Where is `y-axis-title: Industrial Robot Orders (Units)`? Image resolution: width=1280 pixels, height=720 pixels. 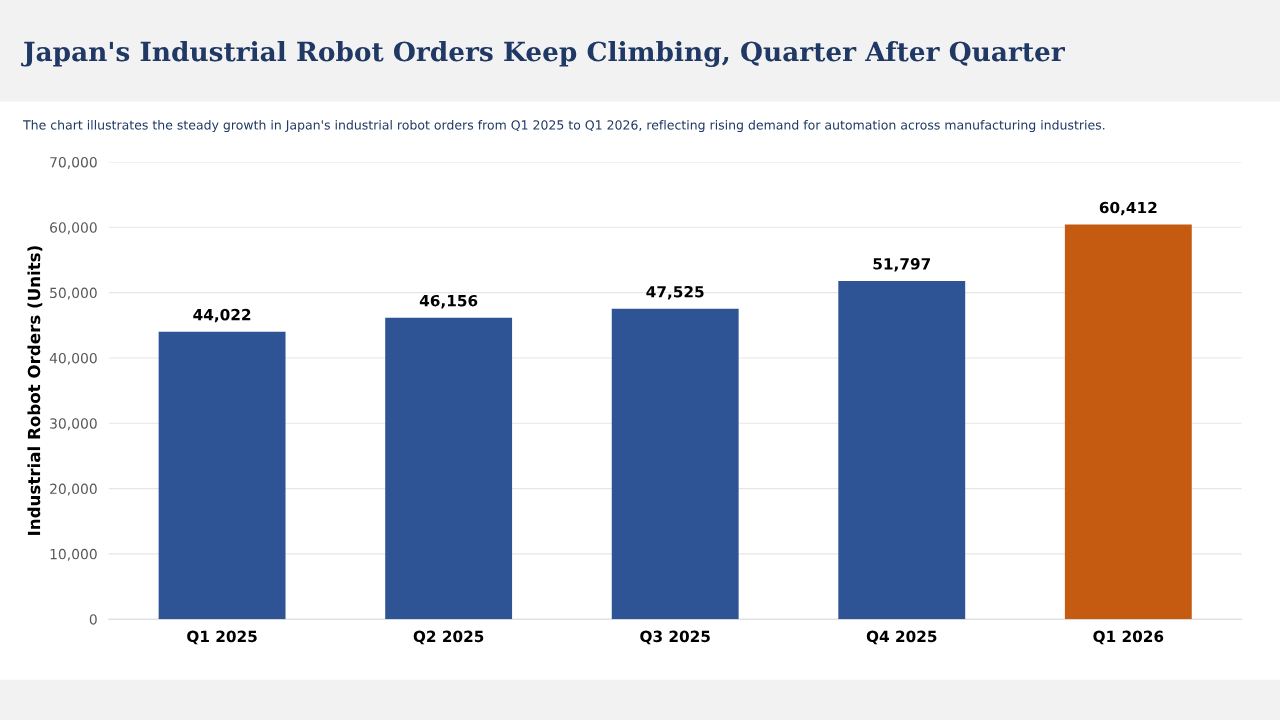 y-axis-title: Industrial Robot Orders (Units) is located at coordinates (35, 390).